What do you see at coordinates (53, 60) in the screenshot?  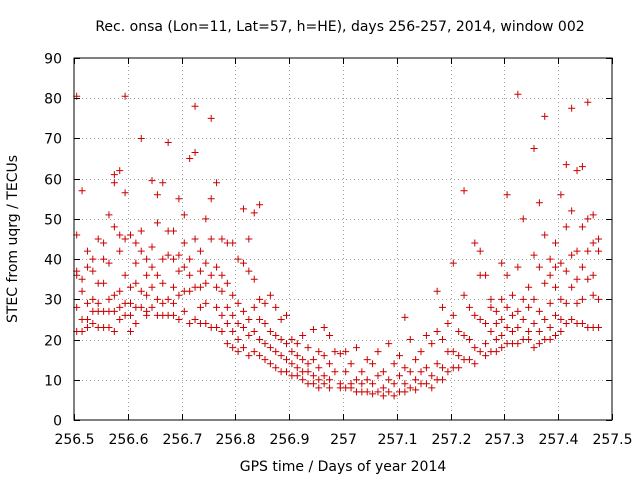 I see `y-tick-label: 90` at bounding box center [53, 60].